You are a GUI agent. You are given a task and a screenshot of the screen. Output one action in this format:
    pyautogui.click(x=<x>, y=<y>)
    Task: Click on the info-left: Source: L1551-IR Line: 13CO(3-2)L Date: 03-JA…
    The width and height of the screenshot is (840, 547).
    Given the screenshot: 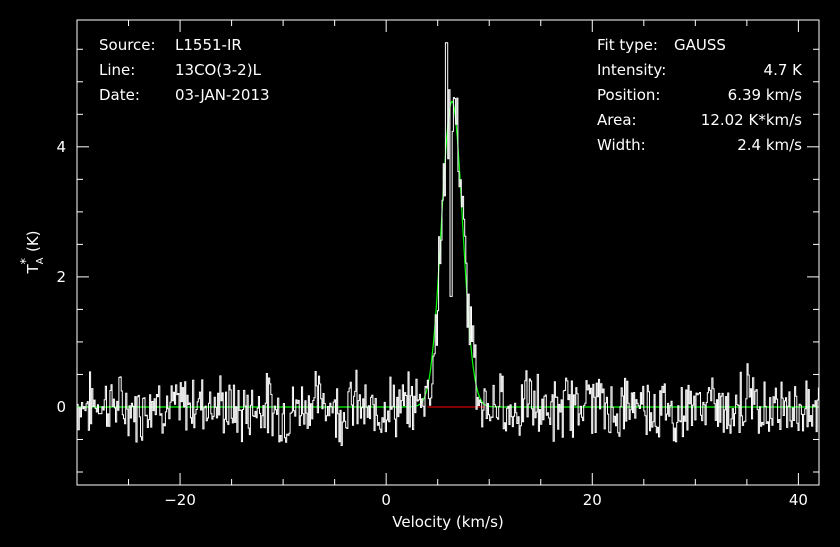 What is the action you would take?
    pyautogui.click(x=184, y=70)
    